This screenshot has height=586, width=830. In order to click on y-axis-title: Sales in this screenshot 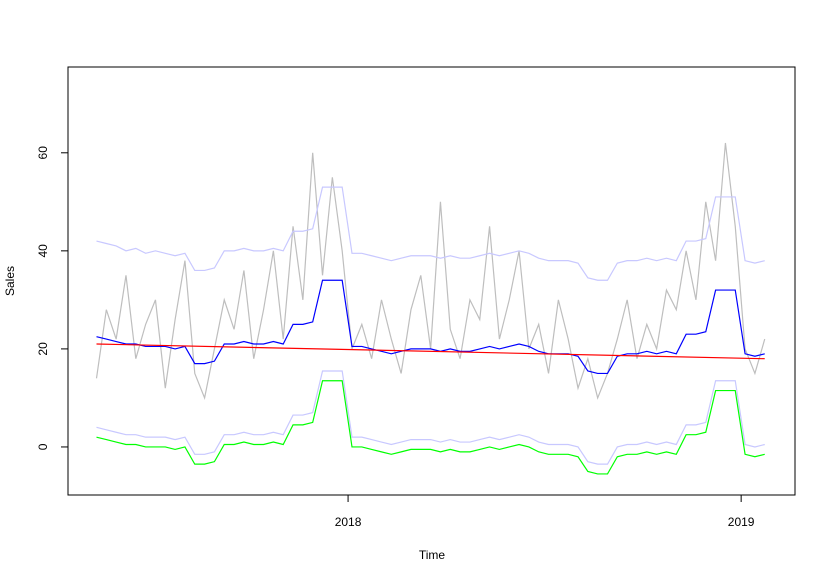, I will do `click(10, 281)`.